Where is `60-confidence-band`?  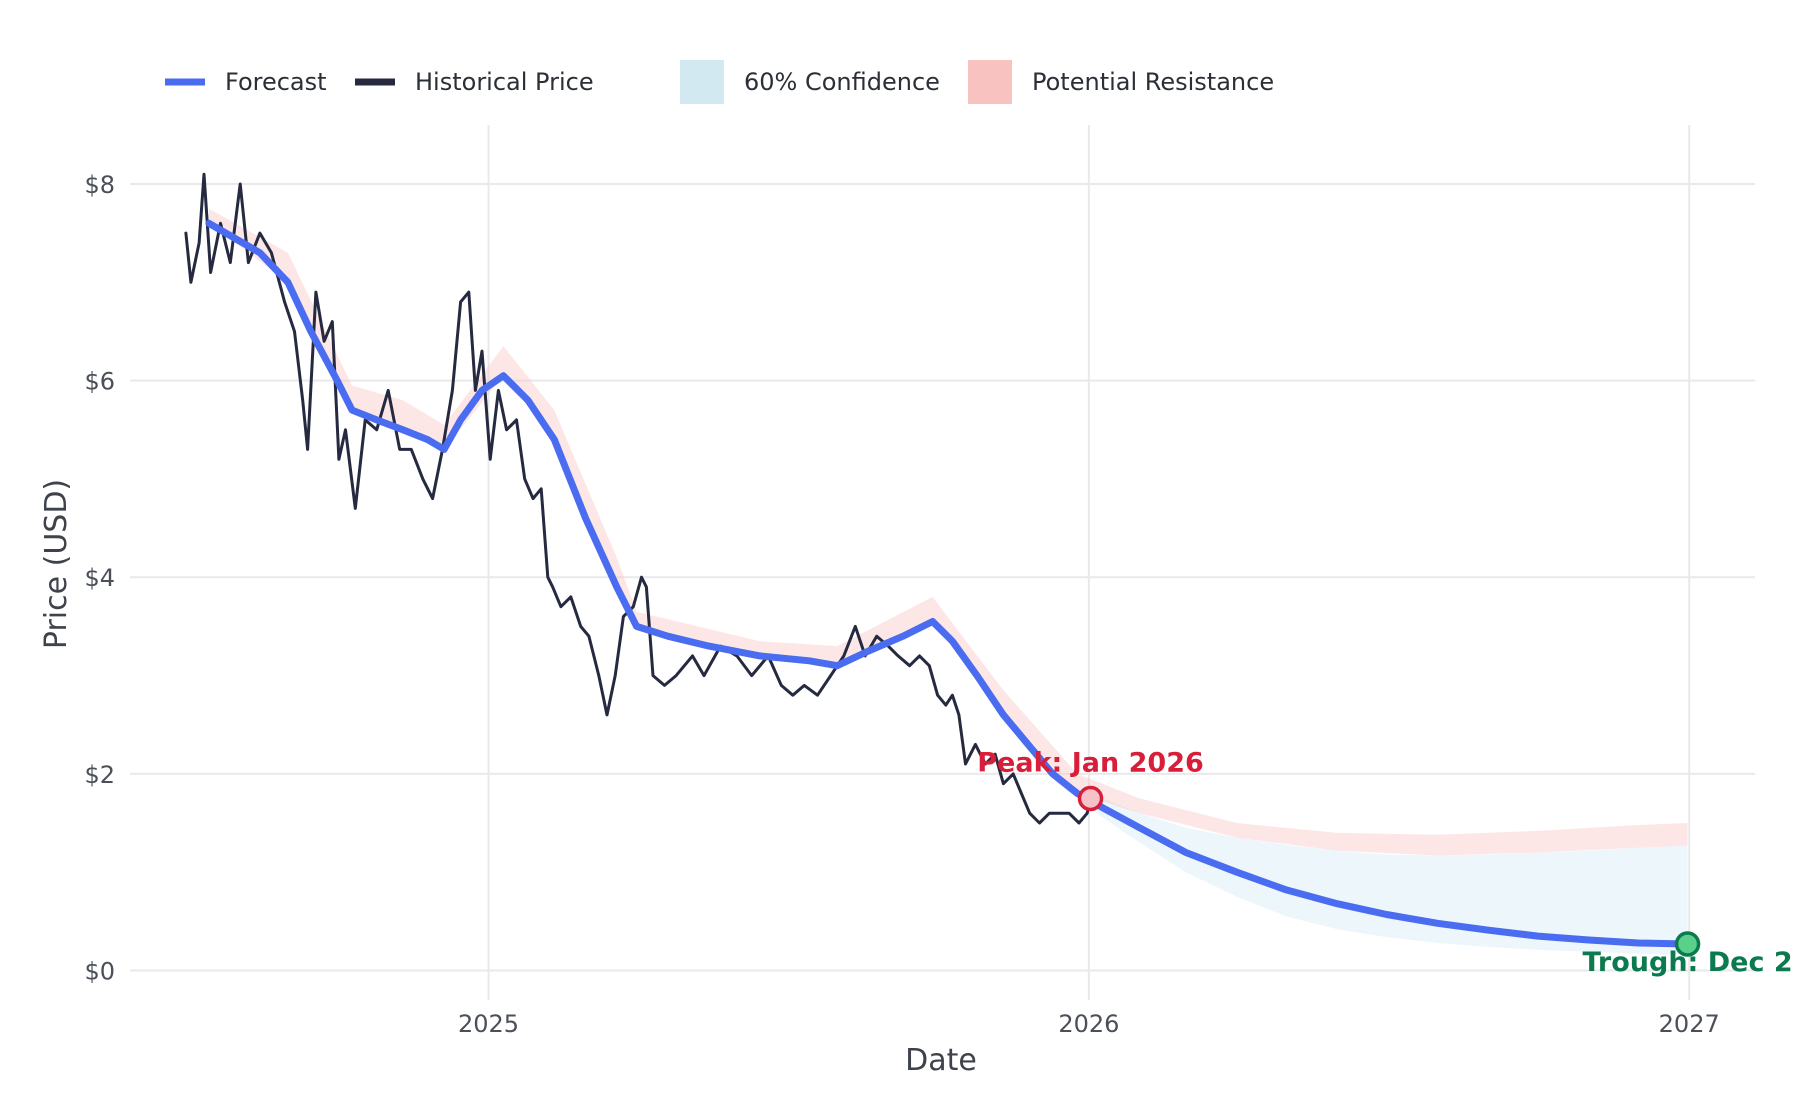
60-confidence-band is located at coordinates (1382, 871).